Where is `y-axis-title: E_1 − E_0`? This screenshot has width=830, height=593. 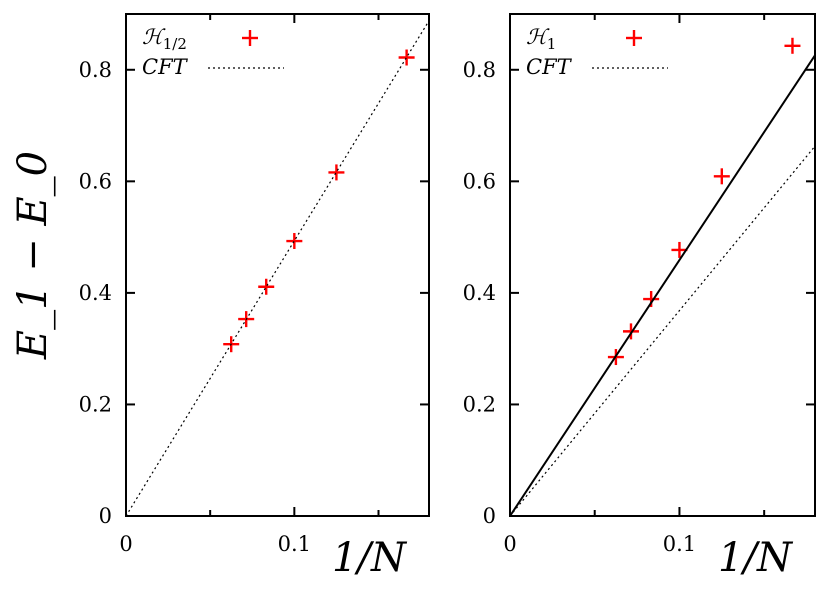
y-axis-title: E_1 − E_0 is located at coordinates (33, 255).